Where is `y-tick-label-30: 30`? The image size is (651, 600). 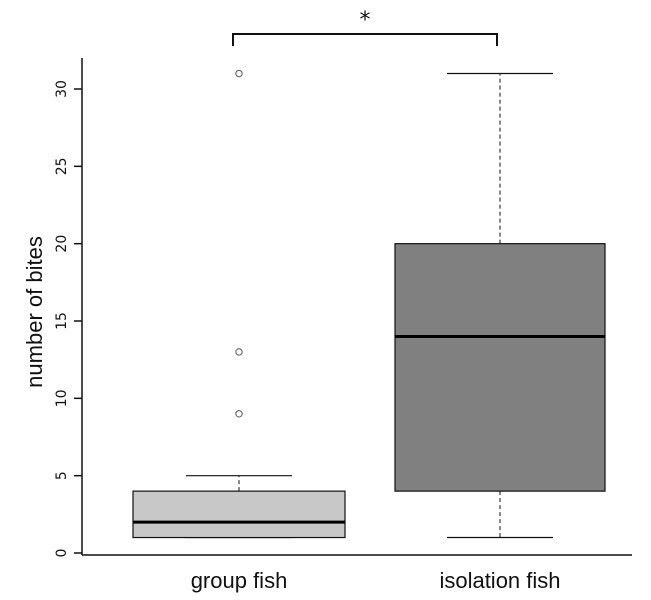
y-tick-label-30: 30 is located at coordinates (62, 89).